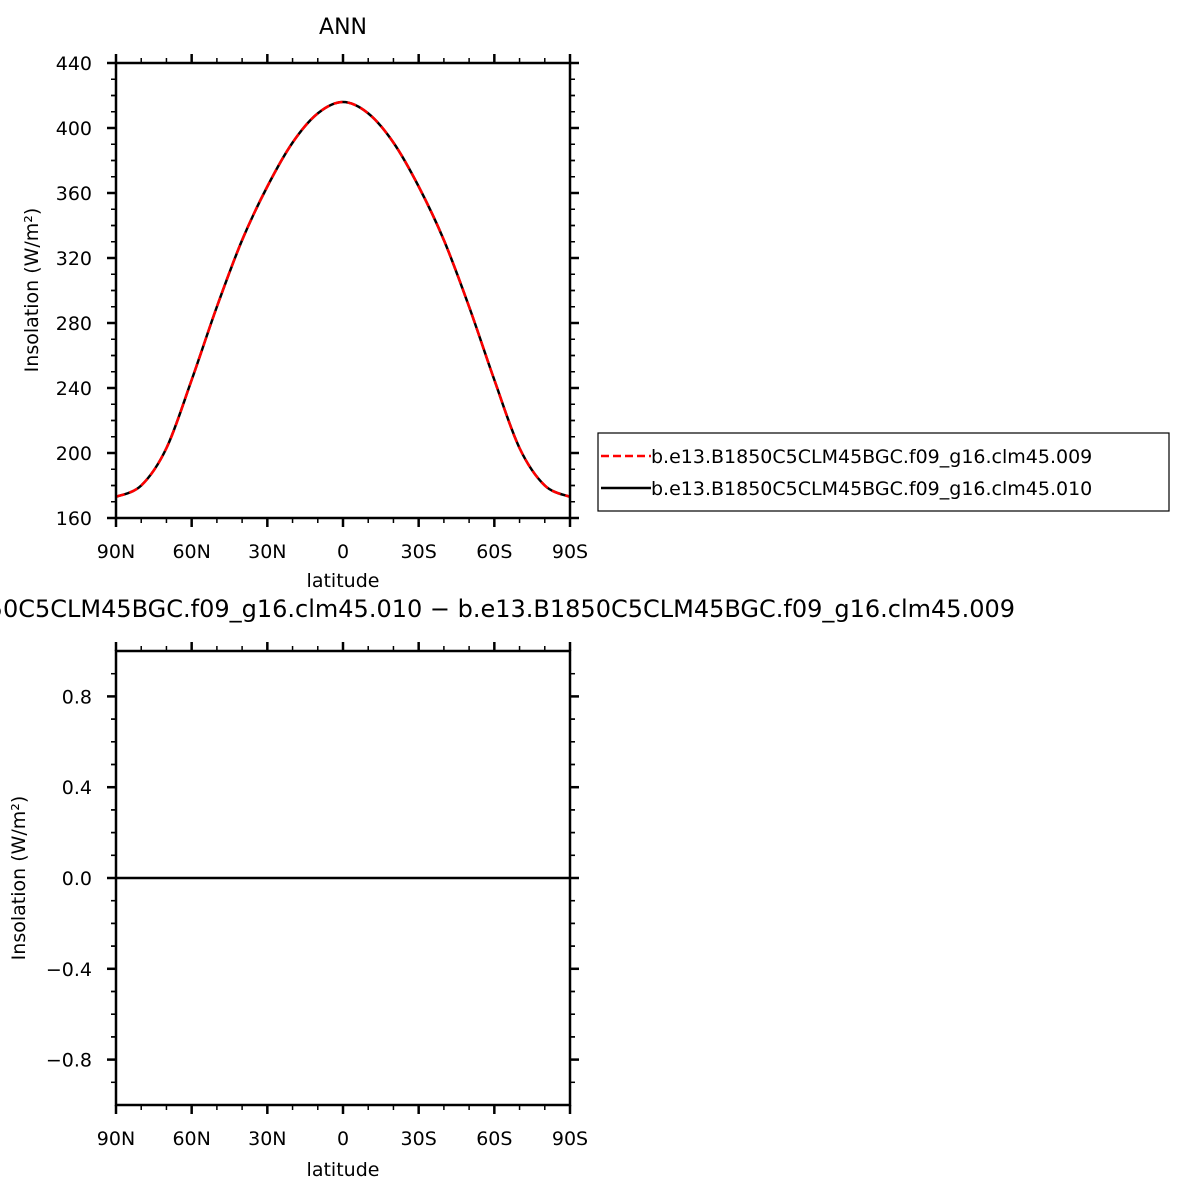 The height and width of the screenshot is (1191, 1188). What do you see at coordinates (77, 788) in the screenshot?
I see `bottom-y-tick-label: 0.4` at bounding box center [77, 788].